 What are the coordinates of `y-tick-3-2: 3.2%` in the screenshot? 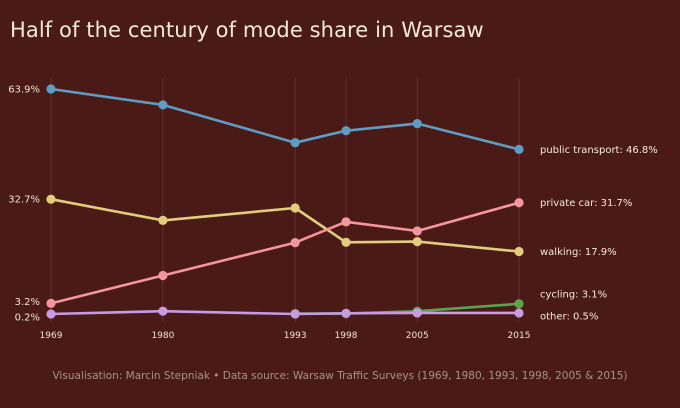 It's located at (27, 302).